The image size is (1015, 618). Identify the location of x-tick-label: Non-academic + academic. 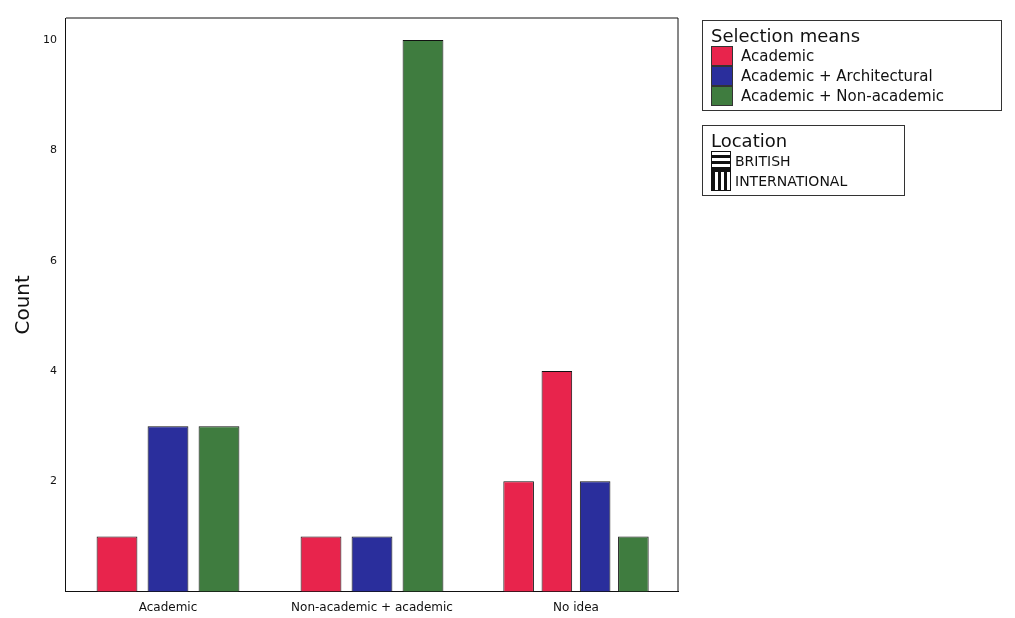
(372, 606).